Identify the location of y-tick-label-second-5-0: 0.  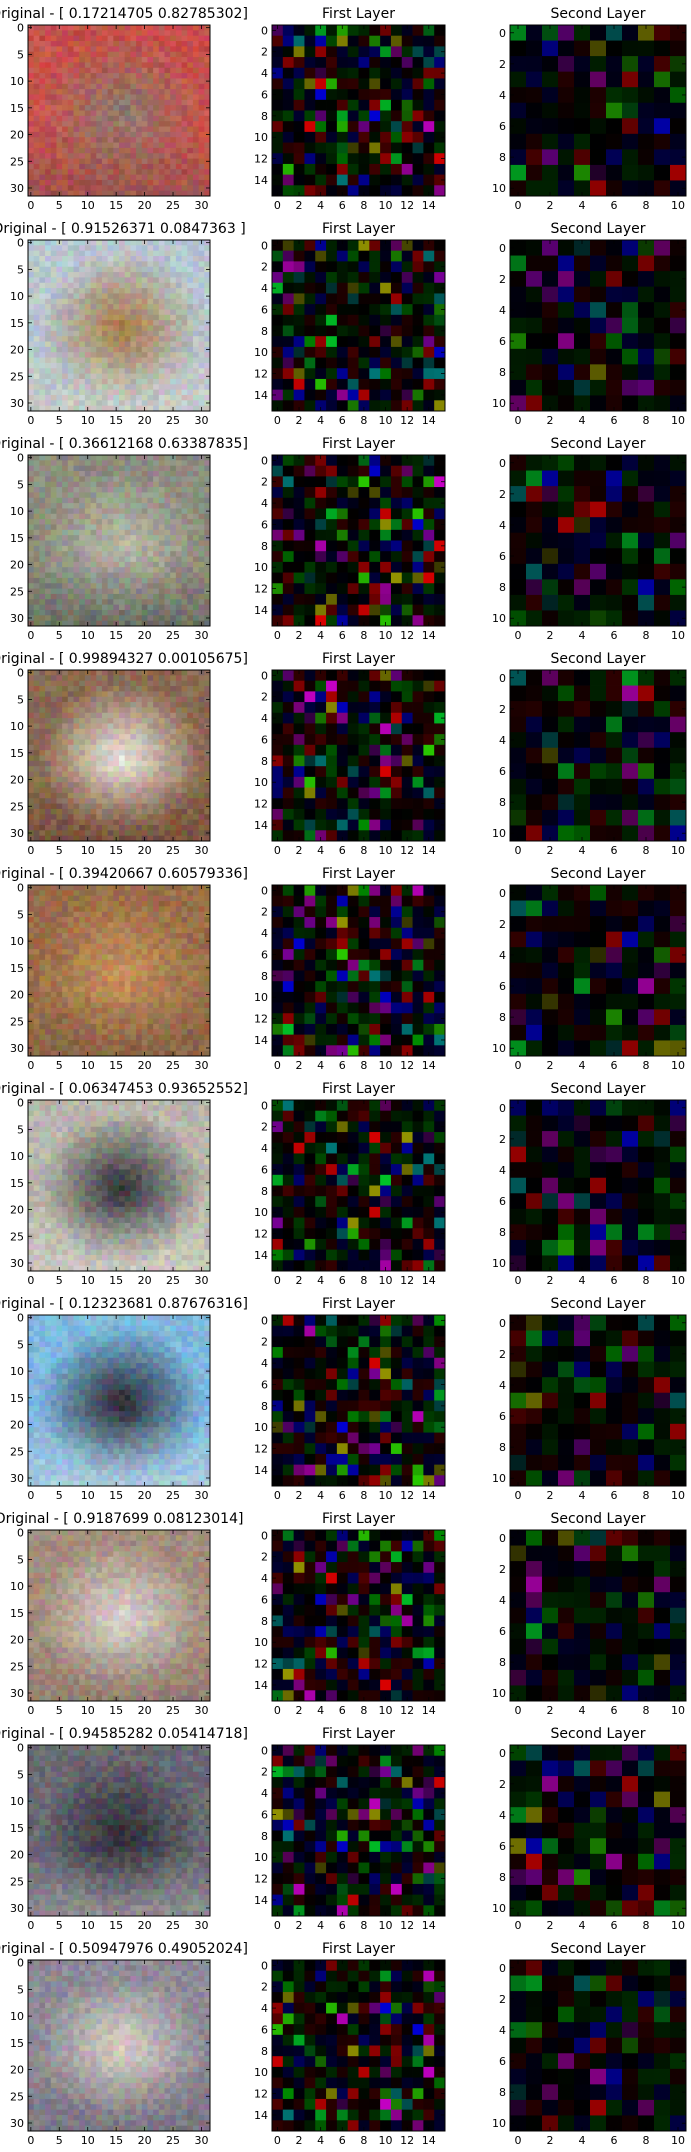
(502, 1108).